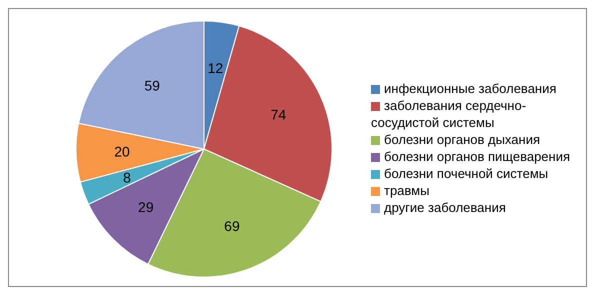 This screenshot has height=295, width=595. What do you see at coordinates (466, 173) in the screenshot?
I see `legend-label: болезни почечной системы` at bounding box center [466, 173].